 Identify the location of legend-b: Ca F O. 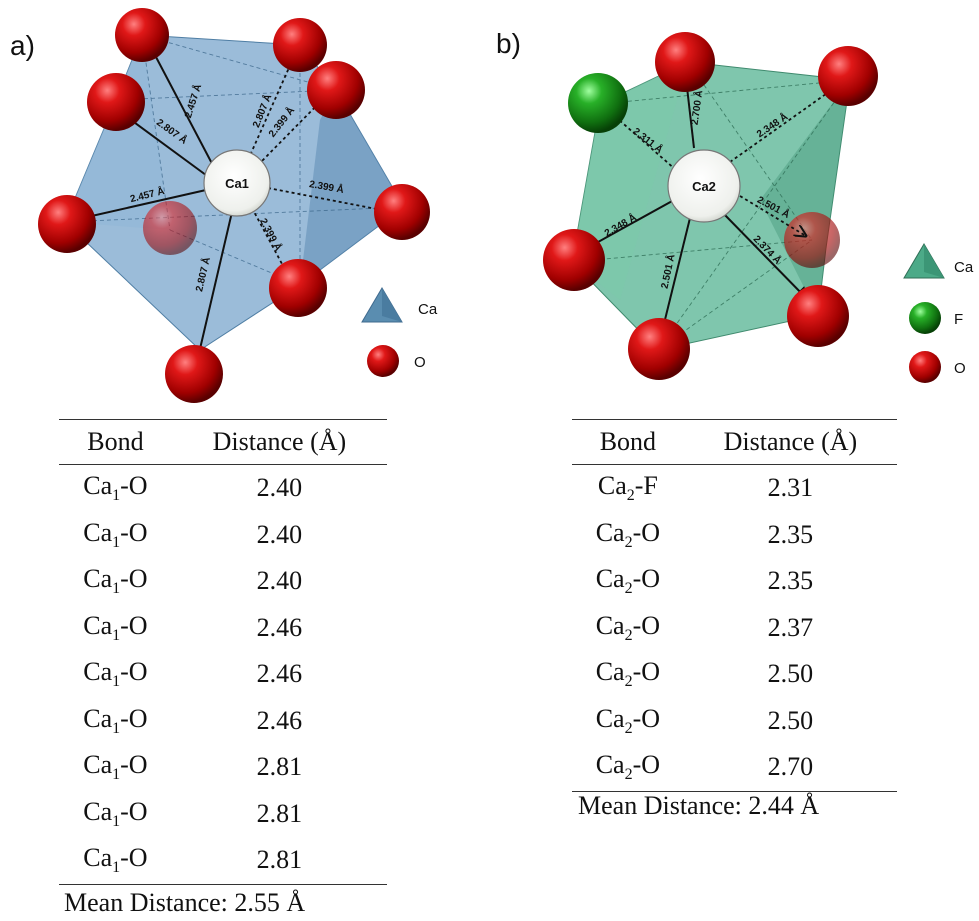
(938, 313).